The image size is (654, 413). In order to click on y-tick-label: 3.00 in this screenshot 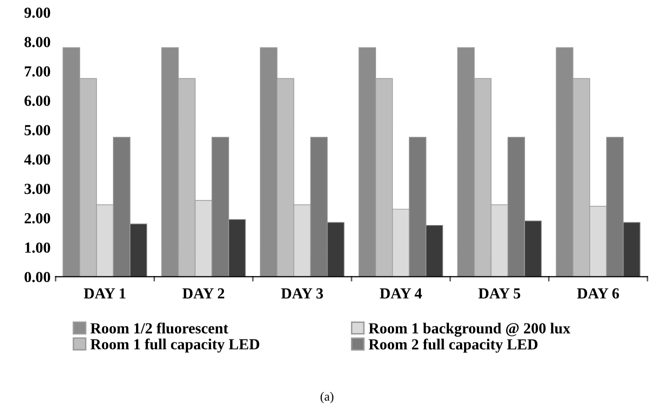, I will do `click(37, 189)`.